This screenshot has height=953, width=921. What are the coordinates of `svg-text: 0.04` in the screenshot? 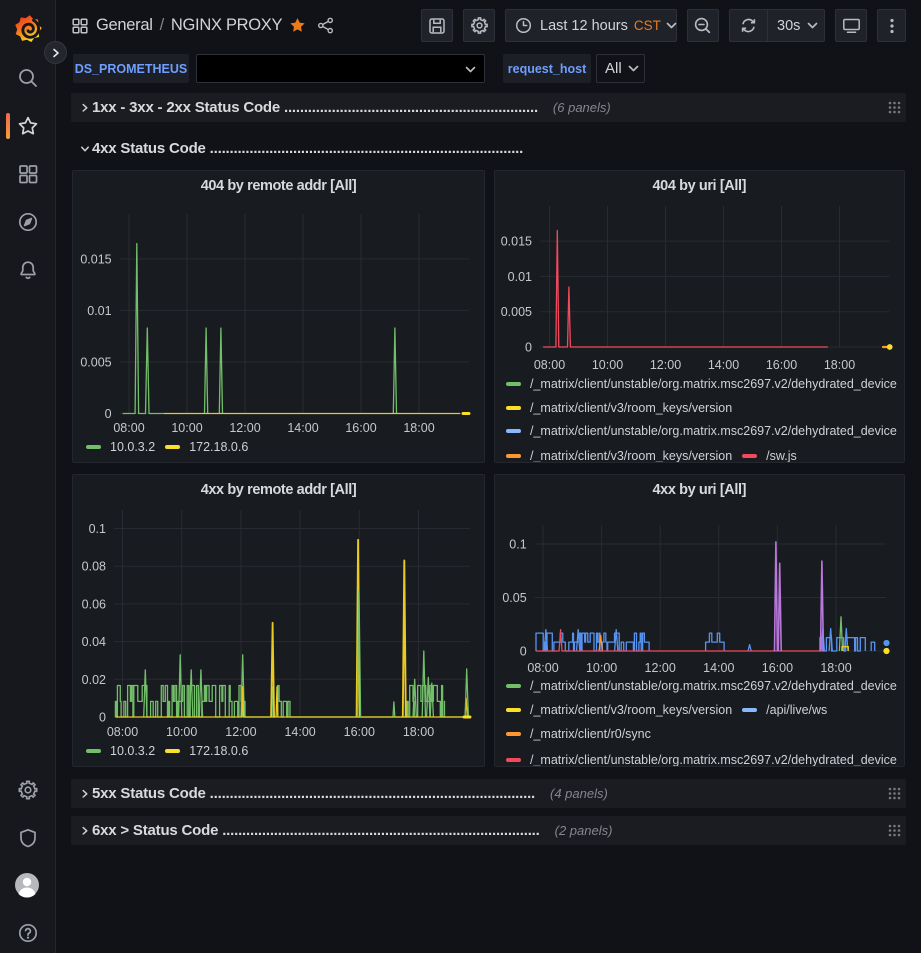 It's located at (94, 642).